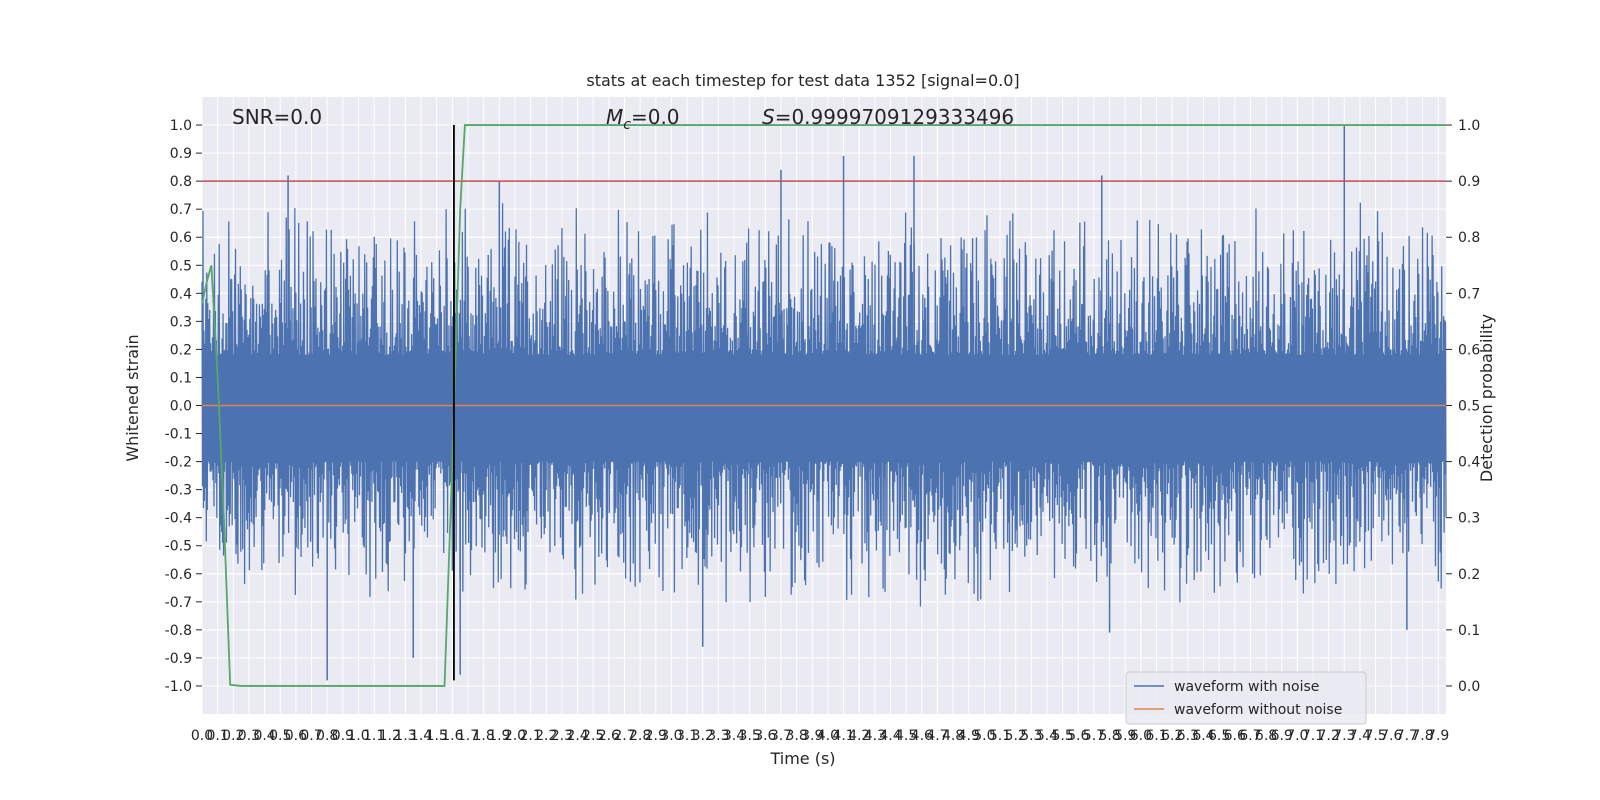  I want to click on x-tick-label: 2.2, so click(546, 736).